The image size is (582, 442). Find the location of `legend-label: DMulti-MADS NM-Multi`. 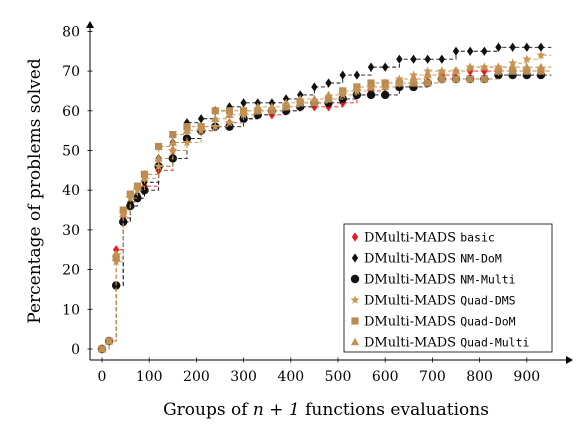

legend-label: DMulti-MADS NM-Multi is located at coordinates (440, 280).